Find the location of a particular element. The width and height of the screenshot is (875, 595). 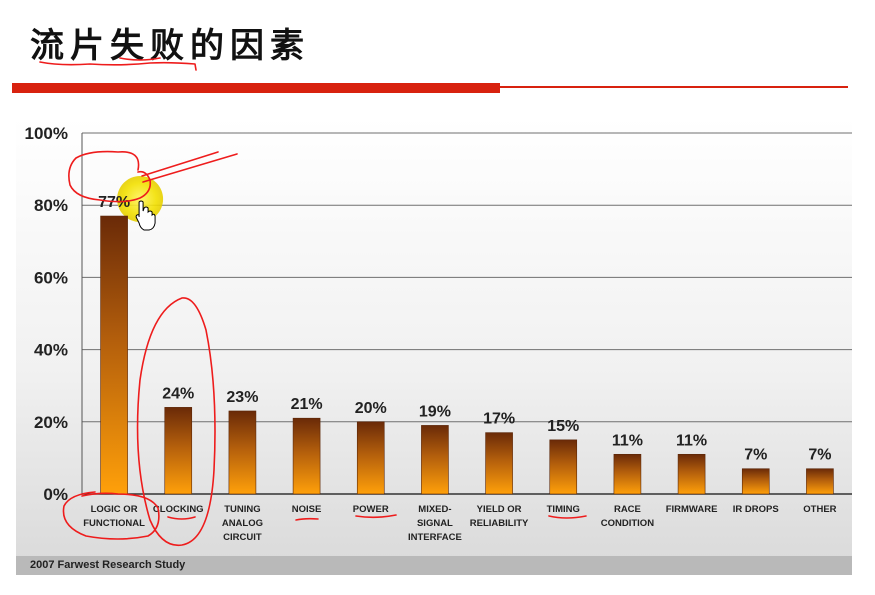

y-tick-label: 20% is located at coordinates (51, 422).